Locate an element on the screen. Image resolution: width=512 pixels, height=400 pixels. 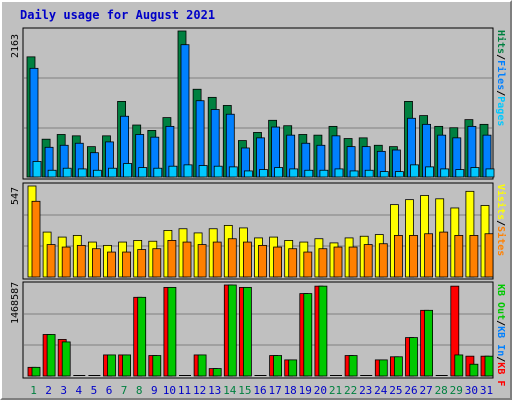
x-tick-label-day-2: 2 is located at coordinates (48, 390).